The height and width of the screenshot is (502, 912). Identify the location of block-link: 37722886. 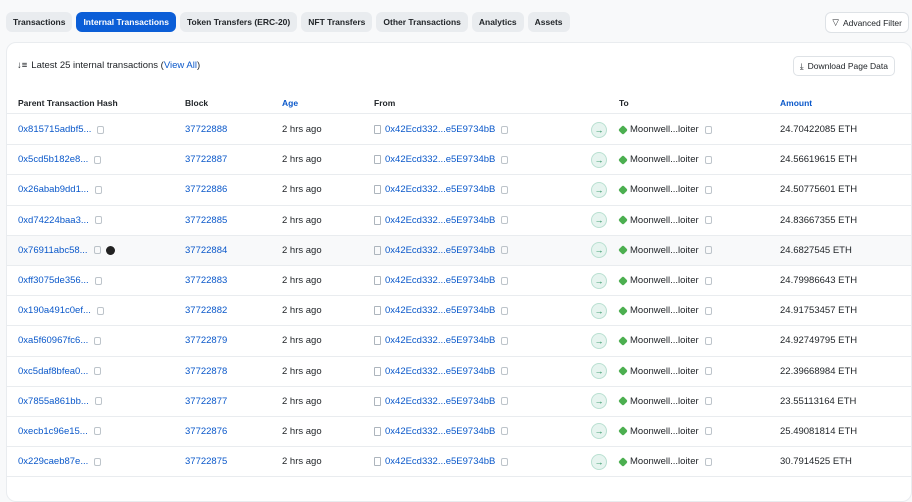
(206, 190).